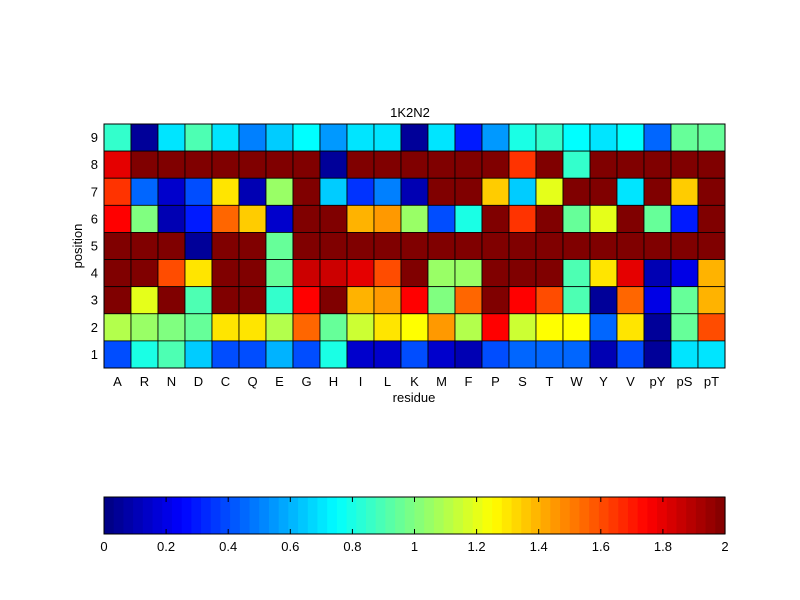 The width and height of the screenshot is (800, 600). I want to click on x-tick-label: P, so click(495, 381).